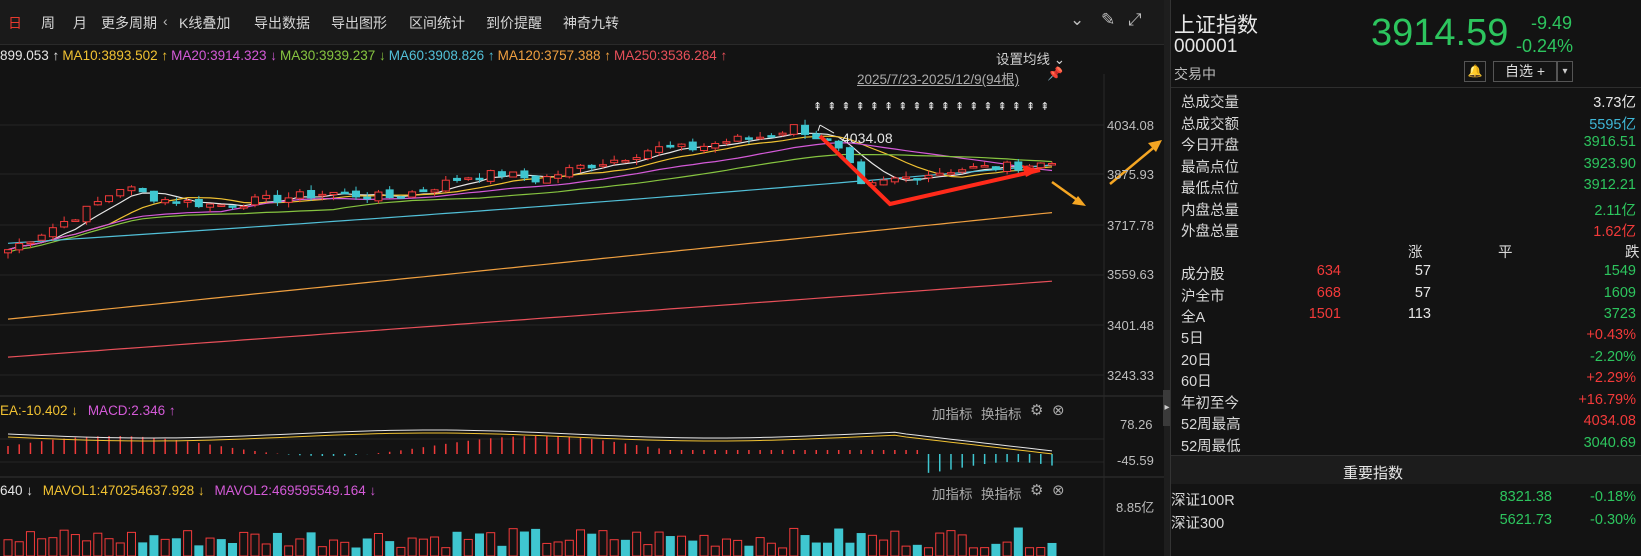 This screenshot has width=1641, height=556. I want to click on orange-arrow-head, so click(1079, 201).